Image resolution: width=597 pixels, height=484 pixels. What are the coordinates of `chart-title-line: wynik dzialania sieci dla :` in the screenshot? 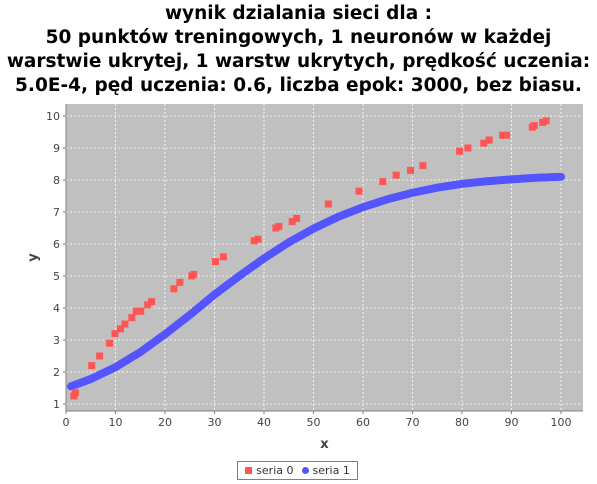 It's located at (298, 13).